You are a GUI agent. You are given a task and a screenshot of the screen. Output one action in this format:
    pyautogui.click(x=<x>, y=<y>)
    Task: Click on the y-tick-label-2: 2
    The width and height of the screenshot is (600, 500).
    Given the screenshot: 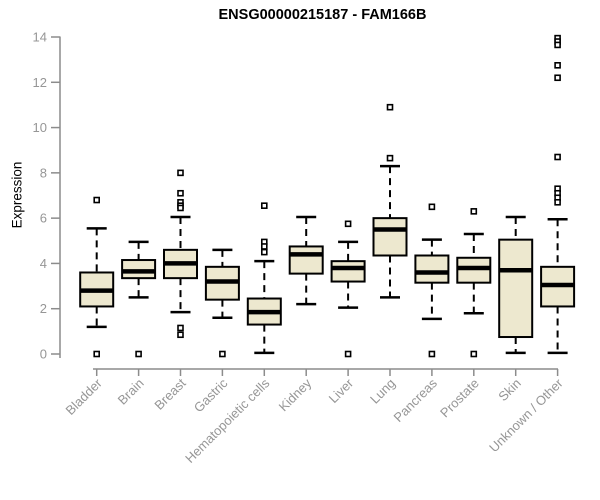 What is the action you would take?
    pyautogui.click(x=43, y=308)
    